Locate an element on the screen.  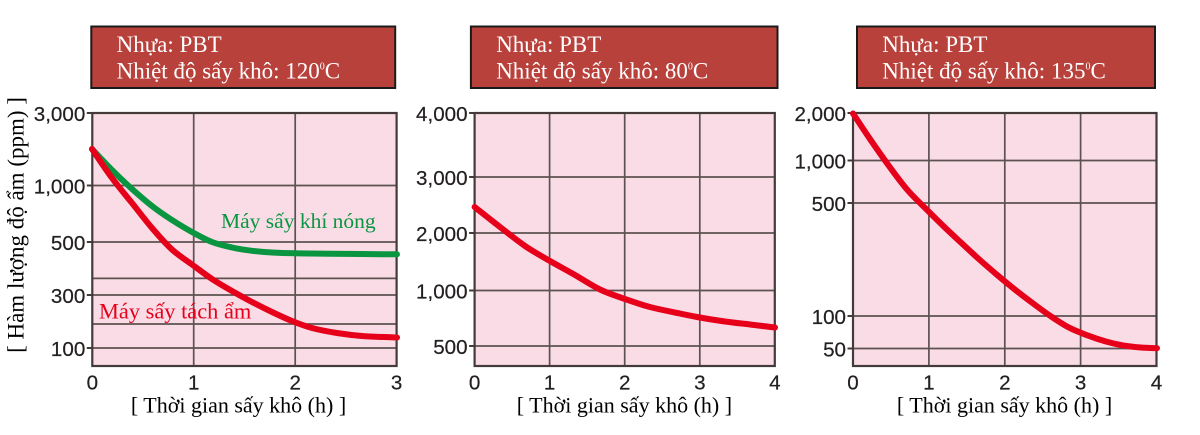
svg-text: 300 is located at coordinates (68, 296).